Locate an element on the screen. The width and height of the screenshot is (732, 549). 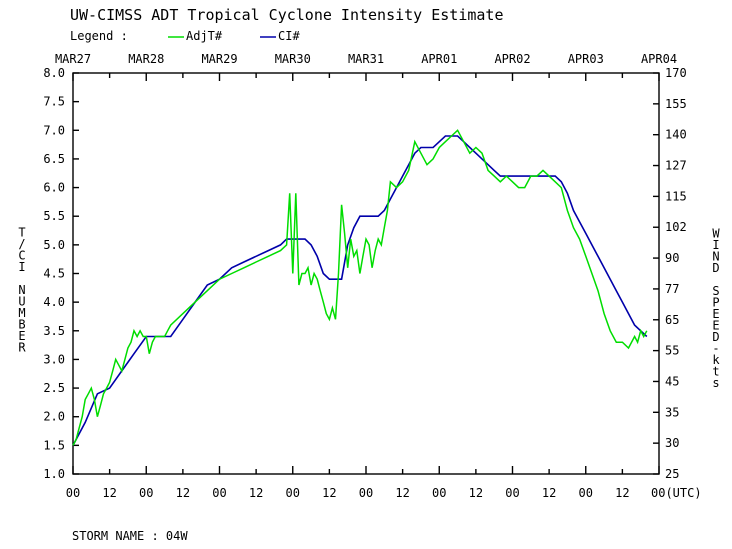
legend-entry-adjt: AdjT# is located at coordinates (204, 36).